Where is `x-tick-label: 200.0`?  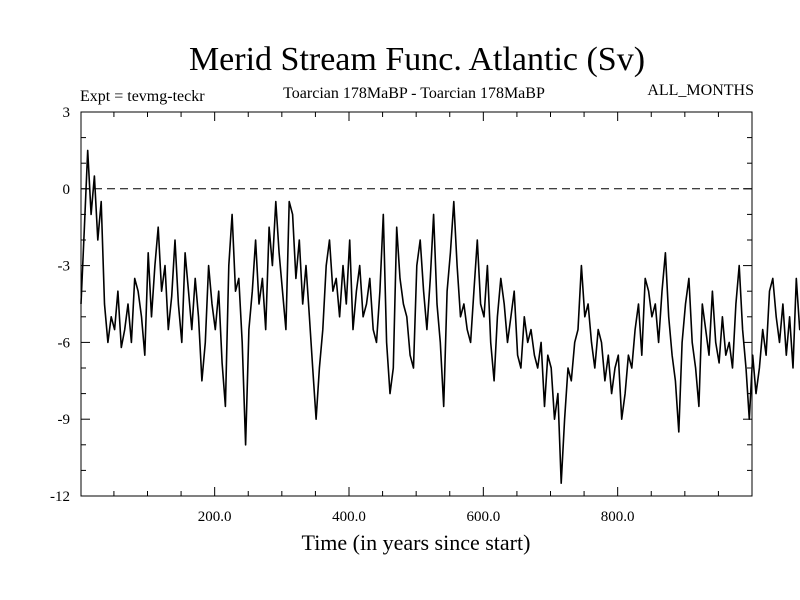 x-tick-label: 200.0 is located at coordinates (215, 517).